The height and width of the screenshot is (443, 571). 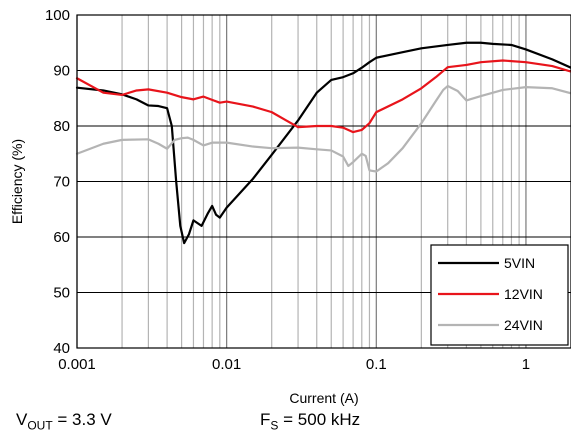 What do you see at coordinates (526, 364) in the screenshot?
I see `x-tick-label: 1` at bounding box center [526, 364].